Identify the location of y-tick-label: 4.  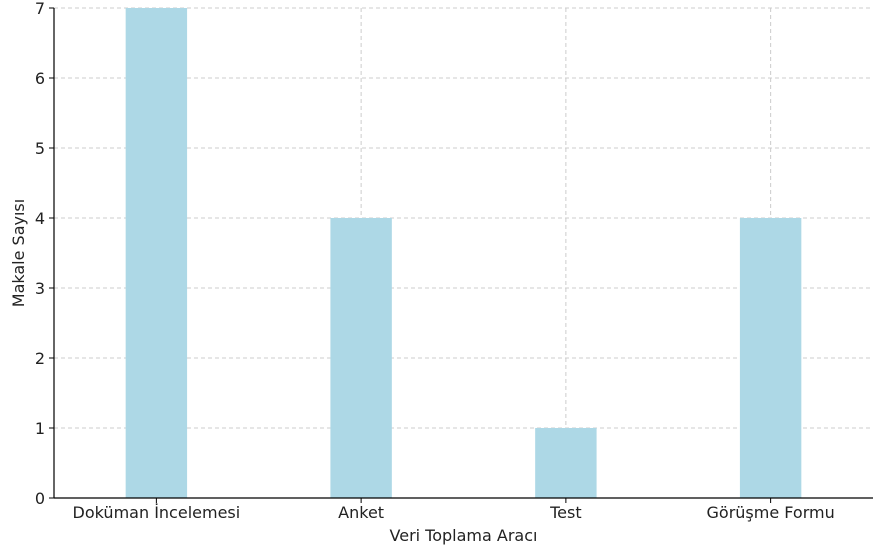
(40, 218).